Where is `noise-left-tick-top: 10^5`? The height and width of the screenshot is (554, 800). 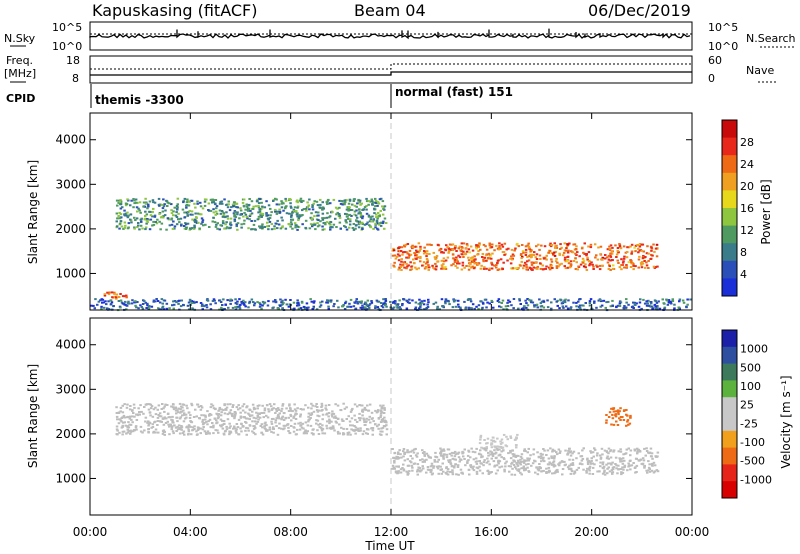
noise-left-tick-top: 10^5 is located at coordinates (67, 27).